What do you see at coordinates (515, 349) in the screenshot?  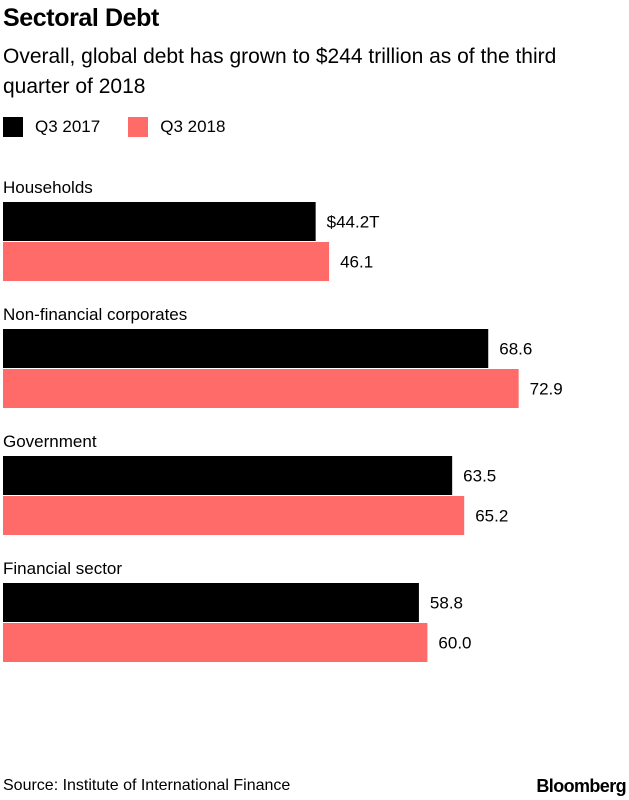 I see `data-label-non-financial-corporates-q3-2017: 68.6` at bounding box center [515, 349].